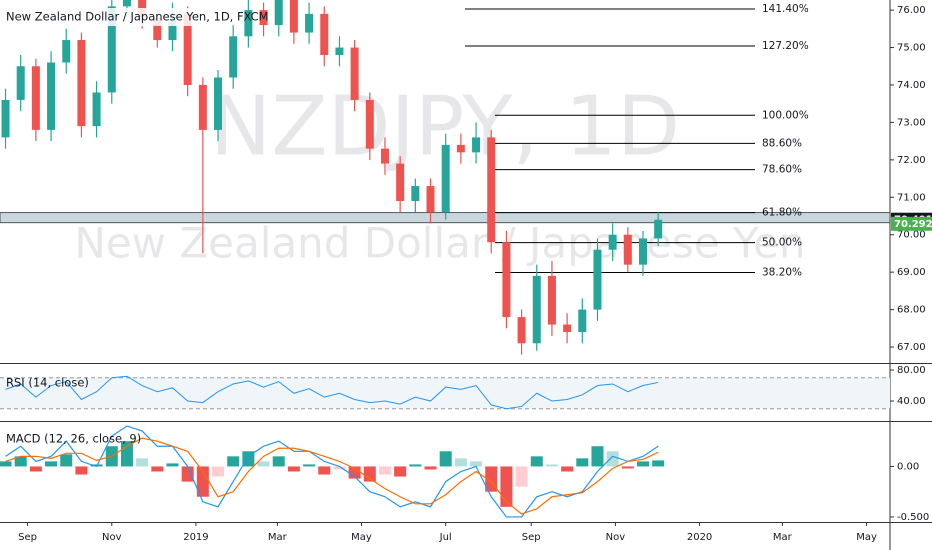 The width and height of the screenshot is (932, 550). What do you see at coordinates (361, 537) in the screenshot?
I see `x-tick-label: May` at bounding box center [361, 537].